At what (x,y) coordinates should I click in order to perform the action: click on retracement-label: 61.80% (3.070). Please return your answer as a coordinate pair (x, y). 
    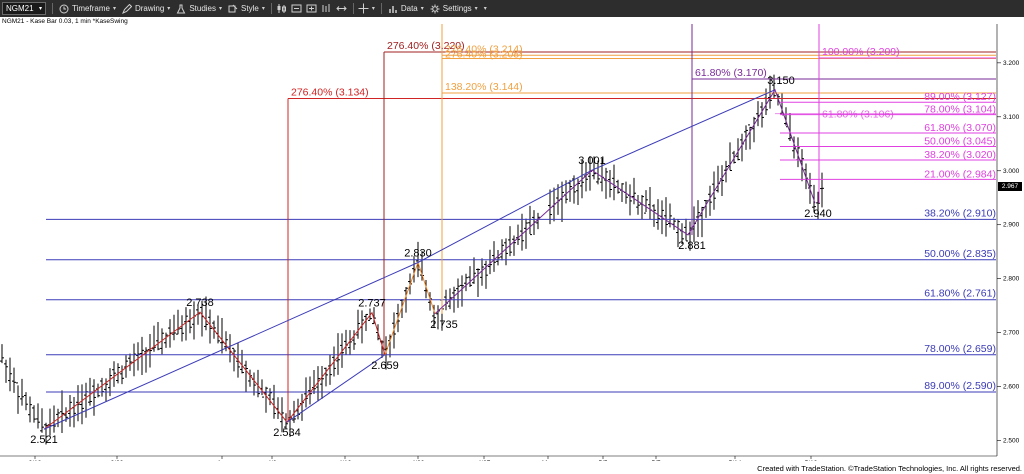
    Looking at the image, I should click on (960, 128).